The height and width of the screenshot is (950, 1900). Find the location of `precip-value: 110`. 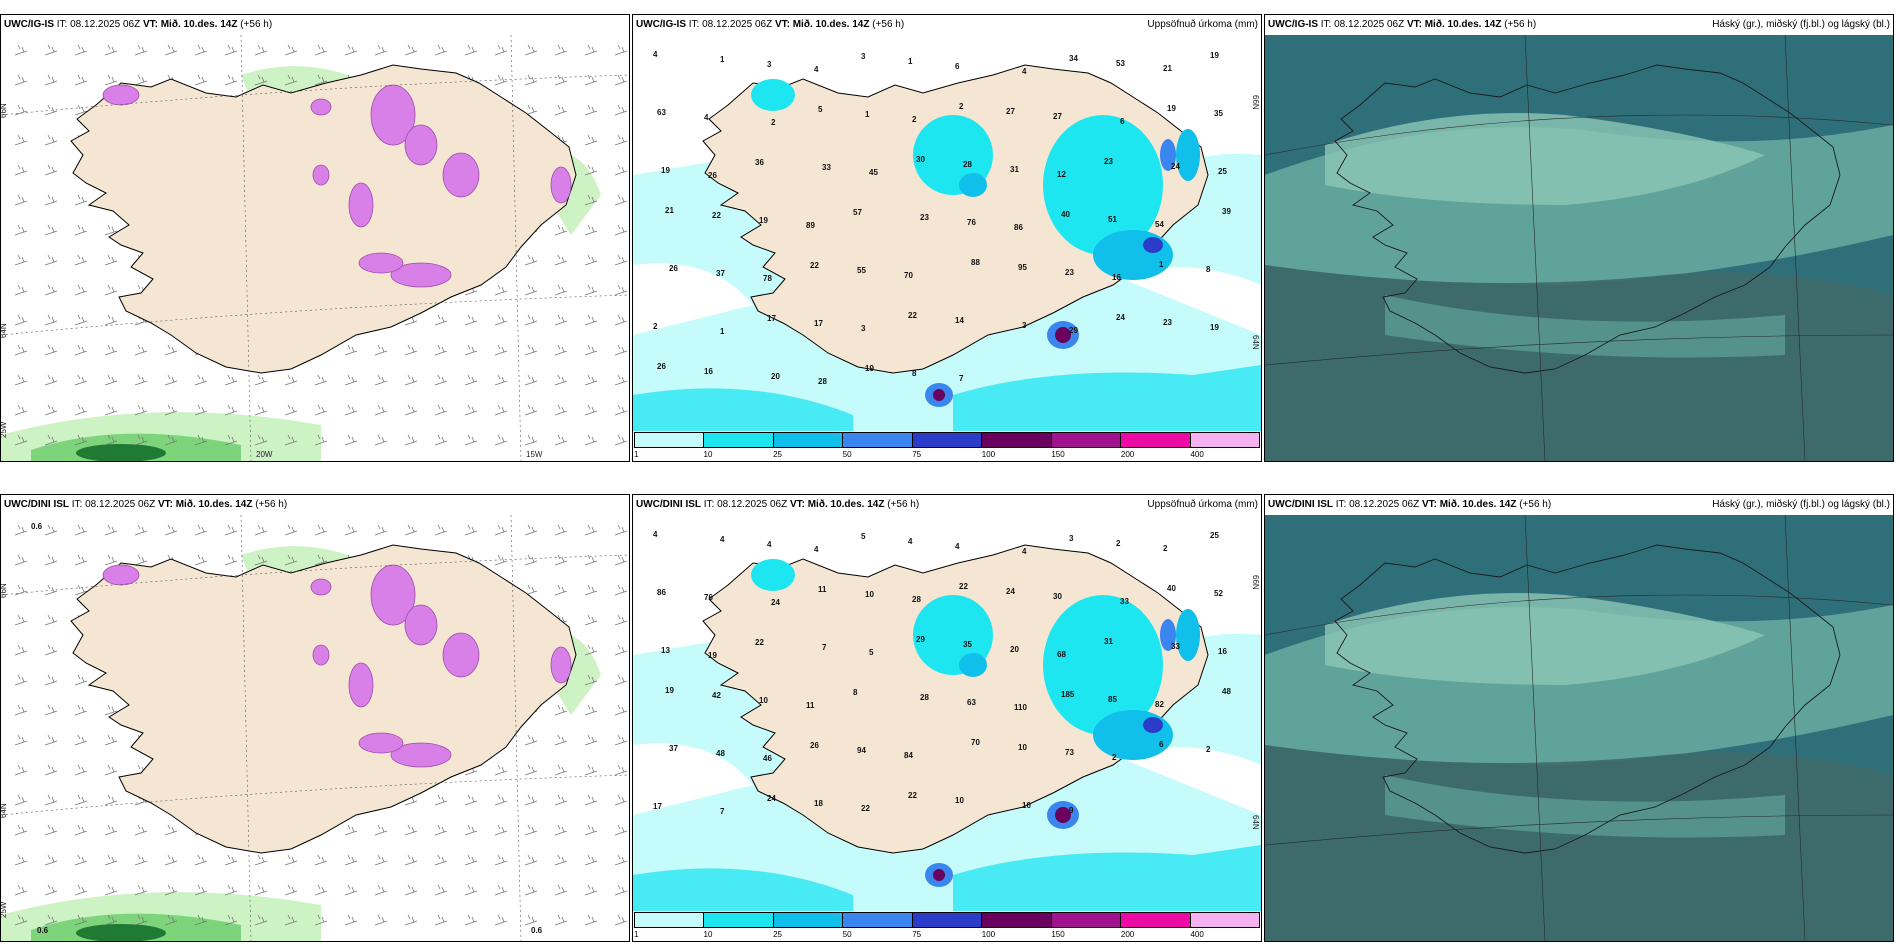

precip-value: 110 is located at coordinates (1020, 707).